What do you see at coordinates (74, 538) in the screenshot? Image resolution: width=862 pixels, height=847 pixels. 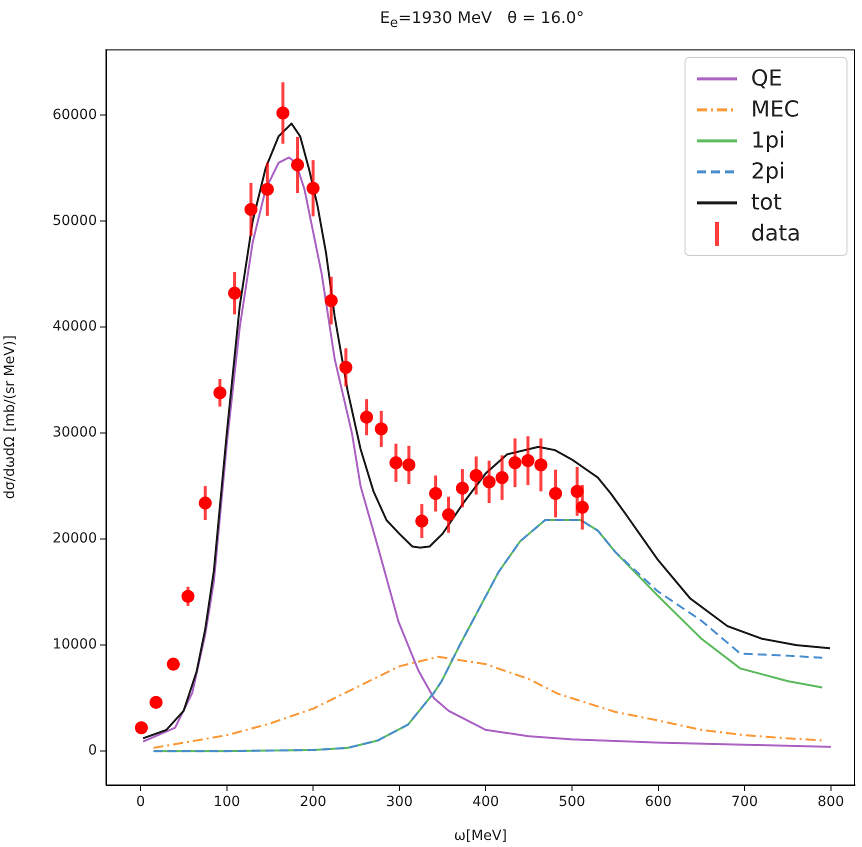 I see `y-tick-label: 20000` at bounding box center [74, 538].